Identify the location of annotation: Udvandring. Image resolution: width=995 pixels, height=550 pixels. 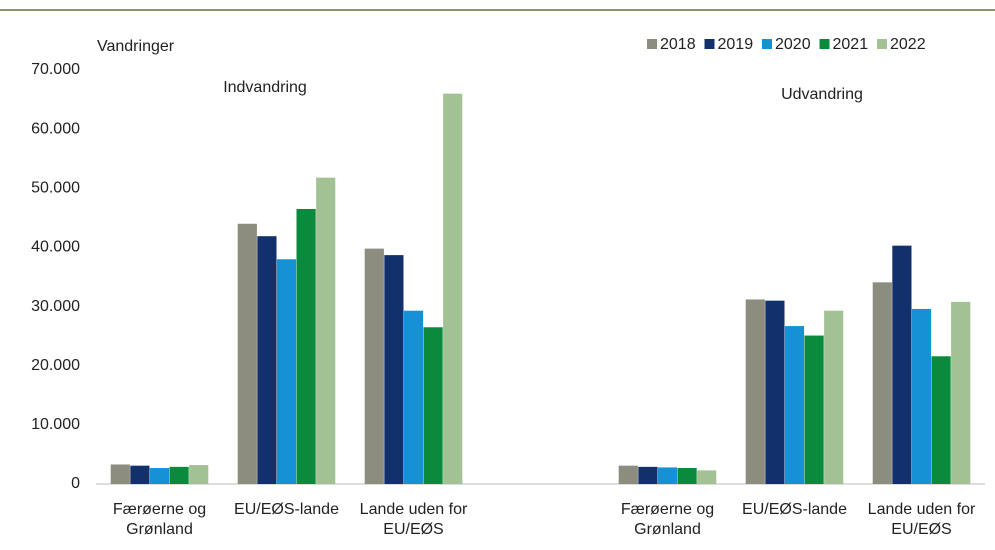
(822, 94).